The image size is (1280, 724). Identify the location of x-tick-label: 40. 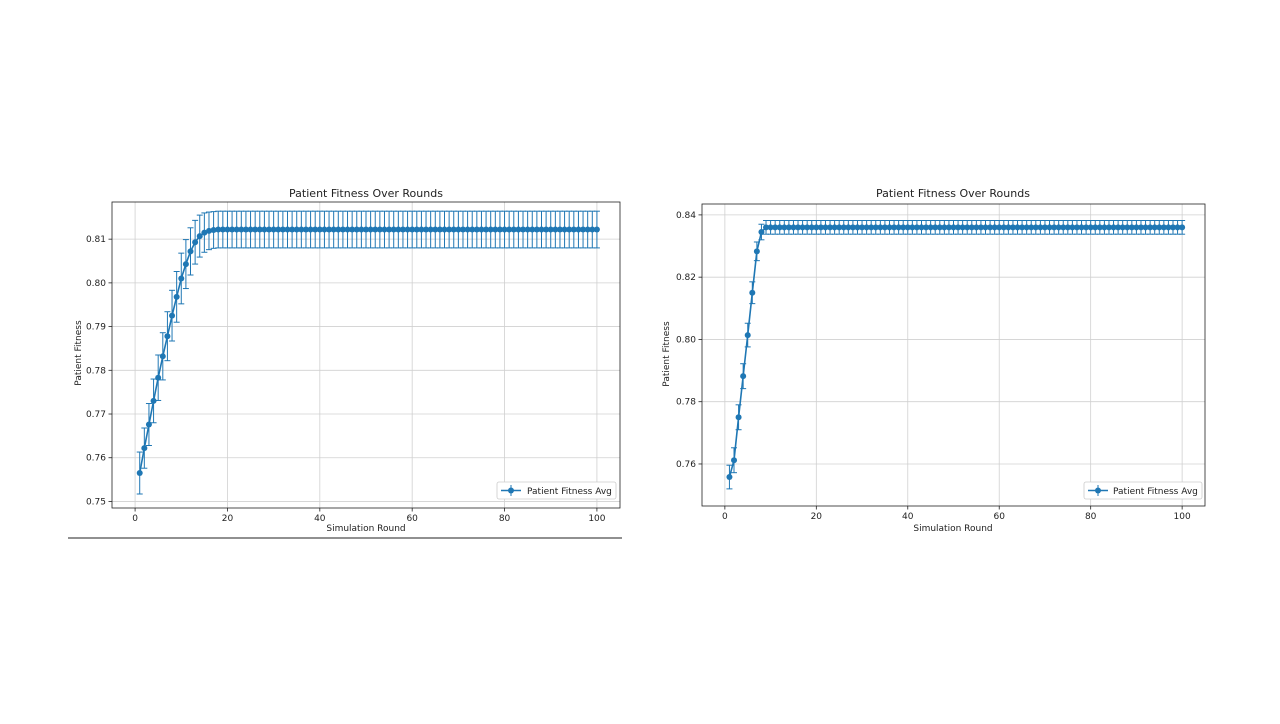
(908, 517).